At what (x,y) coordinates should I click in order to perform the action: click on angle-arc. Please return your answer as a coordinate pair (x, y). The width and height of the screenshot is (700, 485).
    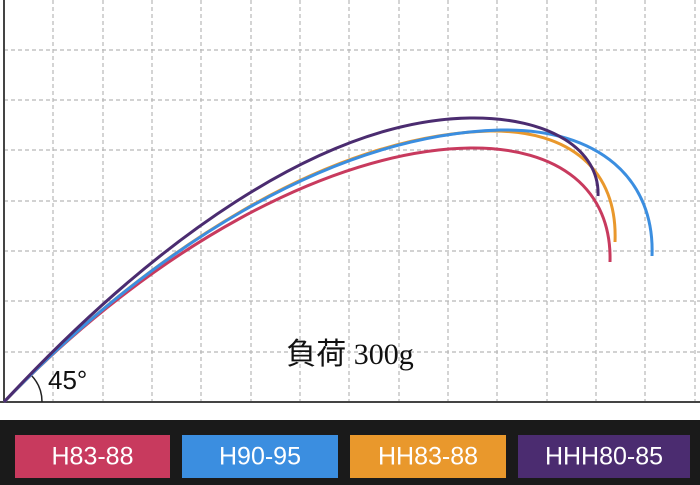
    Looking at the image, I should click on (36, 388).